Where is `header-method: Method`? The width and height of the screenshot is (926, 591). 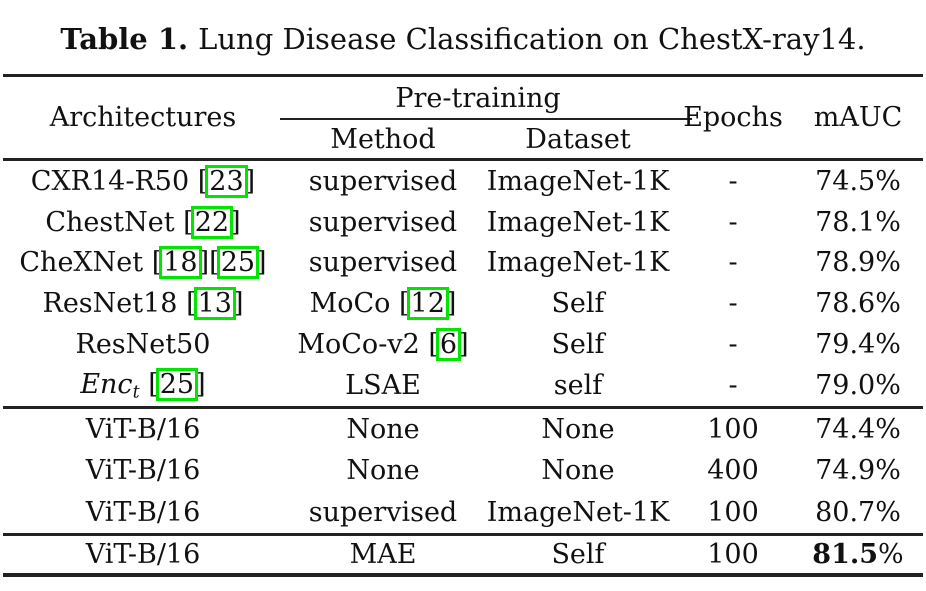 header-method: Method is located at coordinates (383, 139).